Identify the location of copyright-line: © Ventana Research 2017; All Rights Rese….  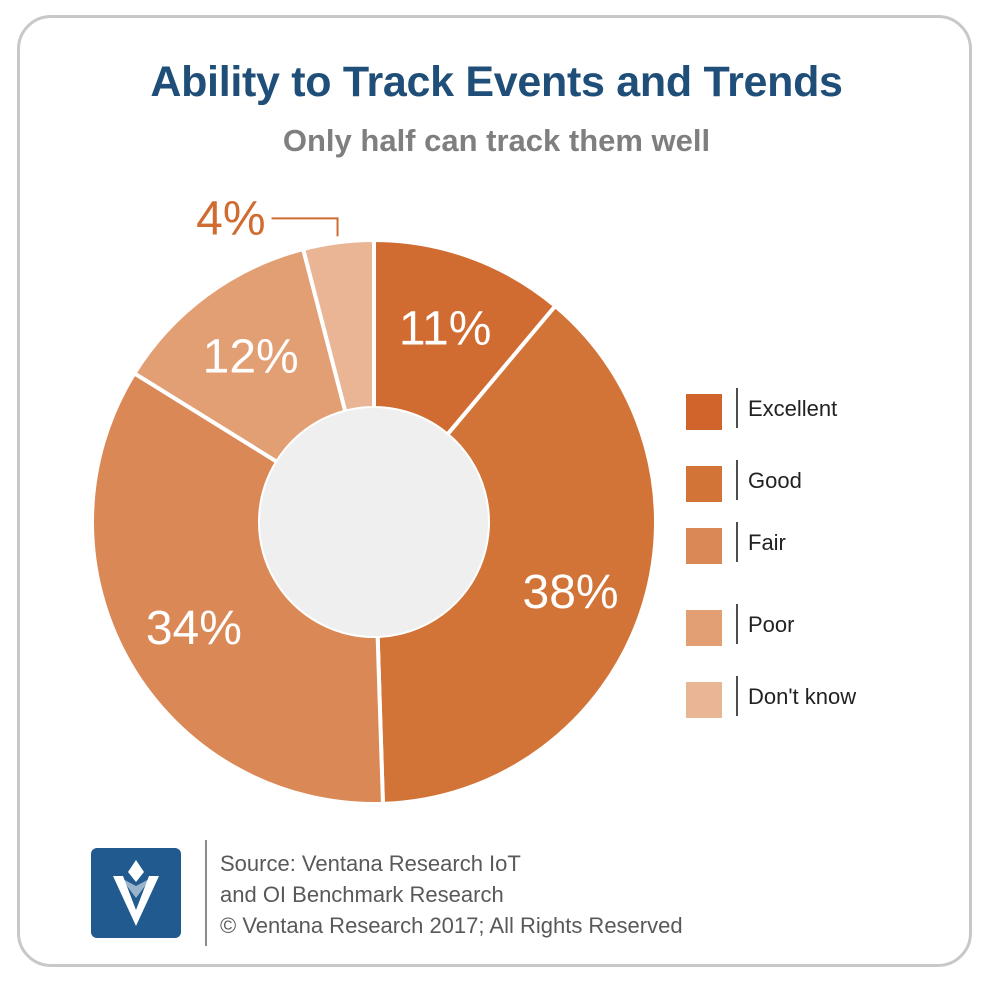
(451, 925).